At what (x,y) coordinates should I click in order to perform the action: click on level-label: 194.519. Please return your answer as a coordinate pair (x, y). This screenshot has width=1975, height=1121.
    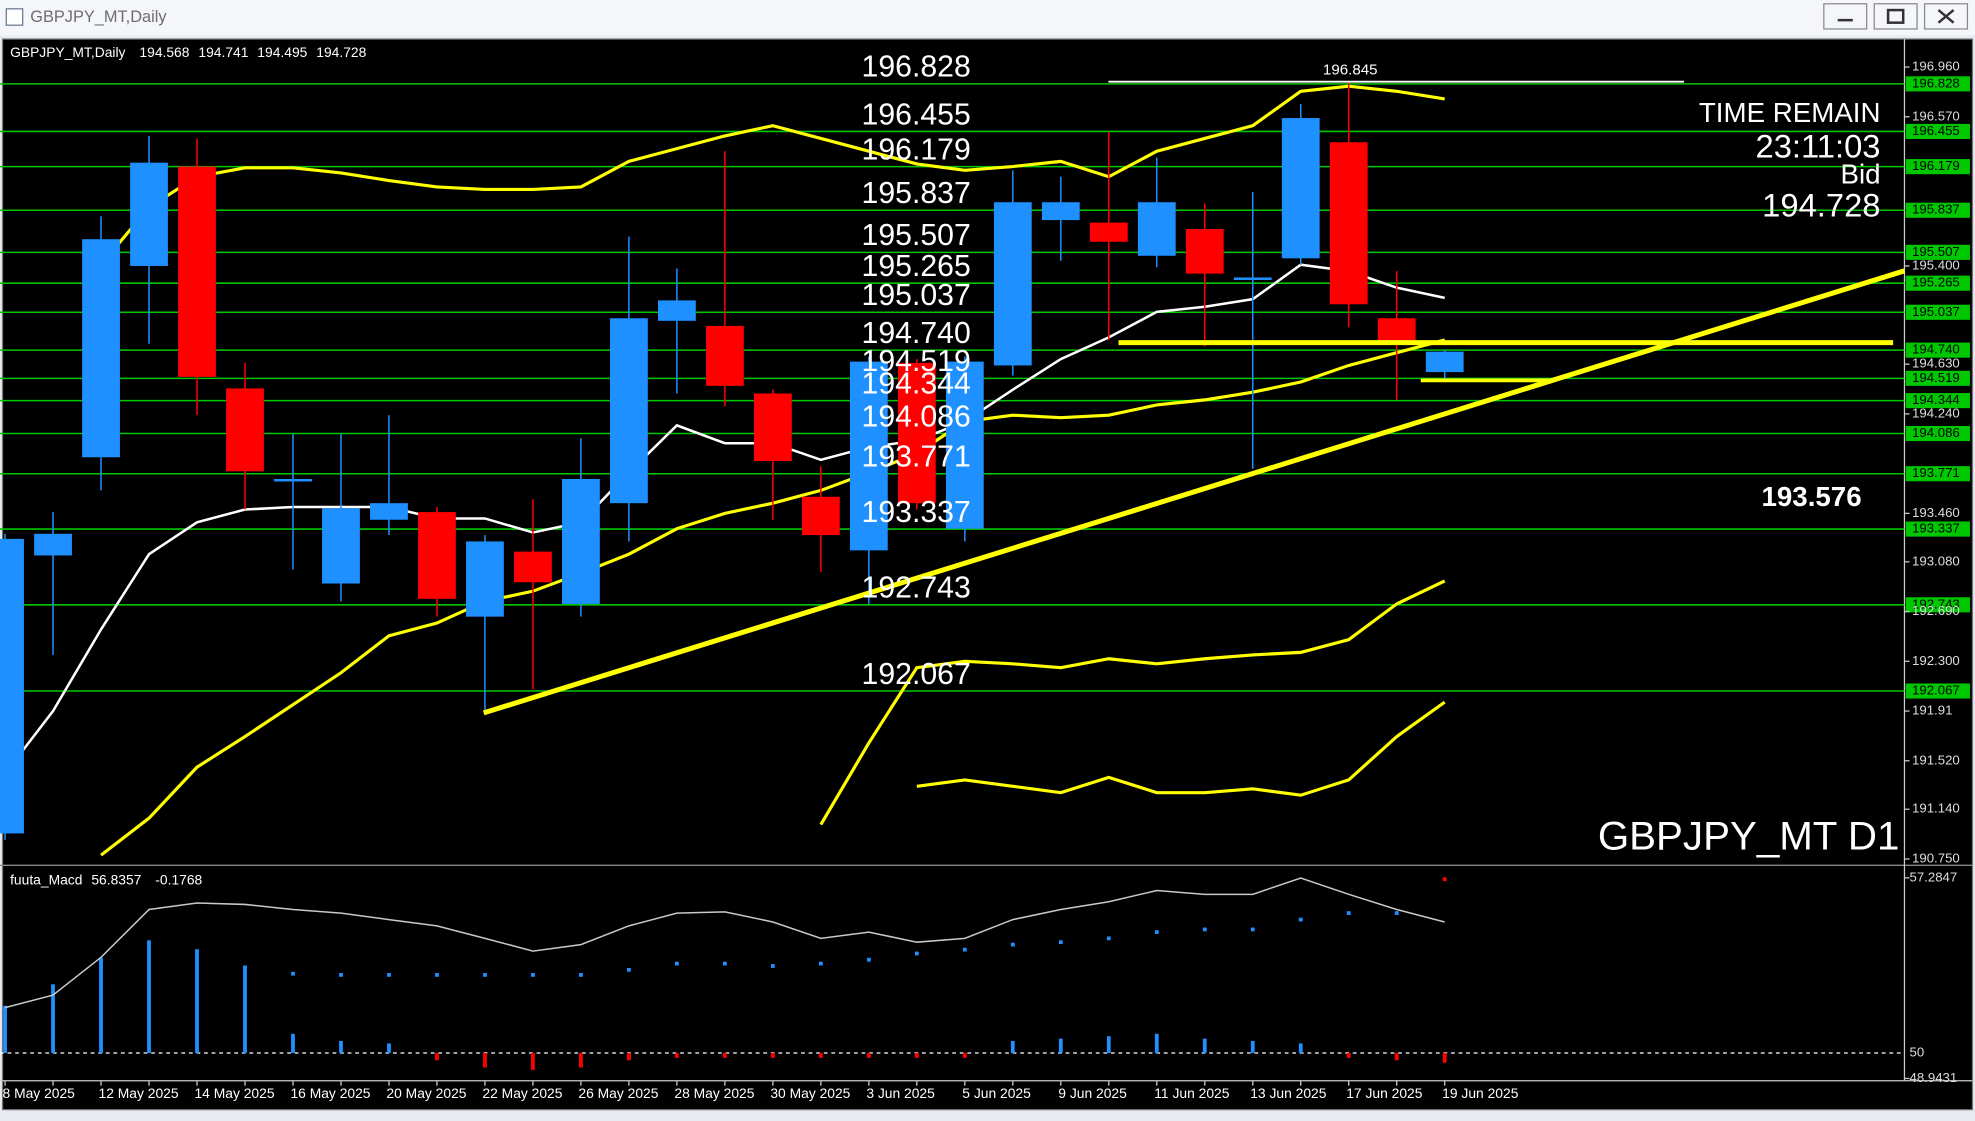
    Looking at the image, I should click on (916, 361).